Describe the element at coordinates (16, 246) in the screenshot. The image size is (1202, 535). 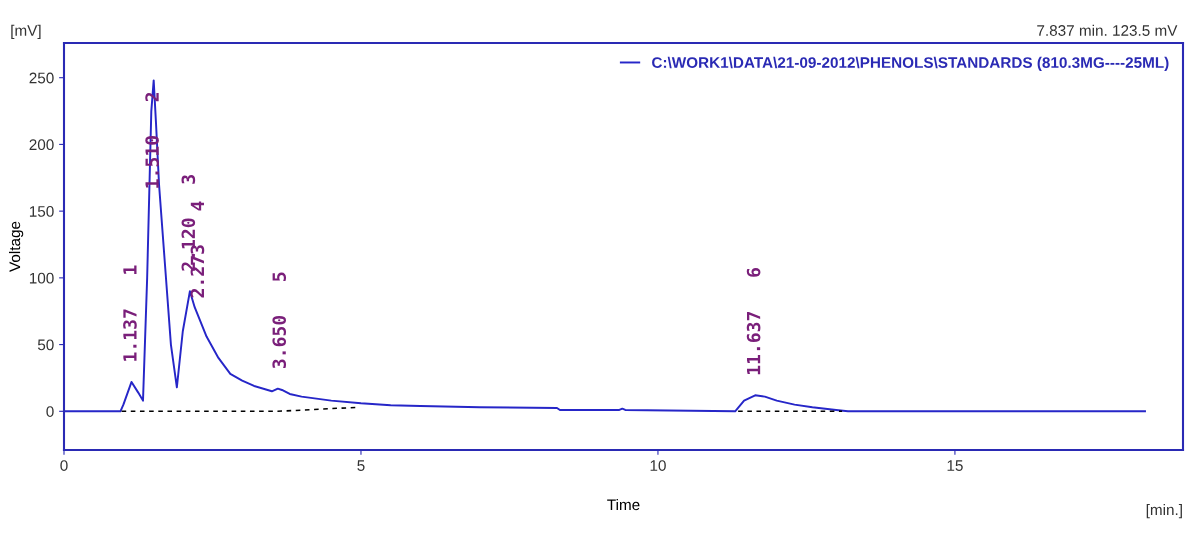
I see `y-axis-title: Voltage` at that location.